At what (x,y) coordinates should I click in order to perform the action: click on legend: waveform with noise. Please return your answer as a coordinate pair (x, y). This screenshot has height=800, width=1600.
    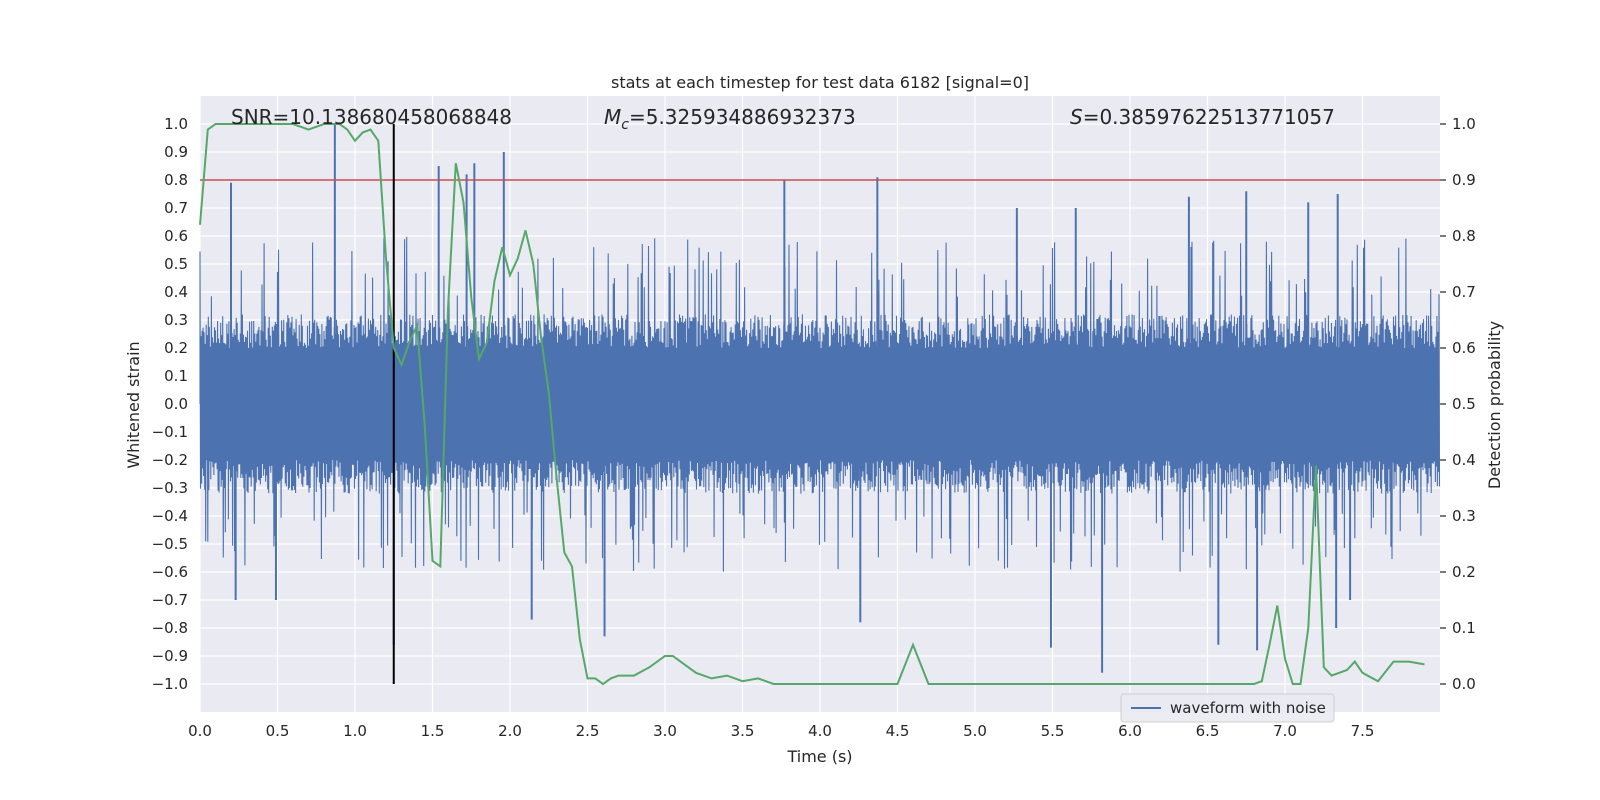
    Looking at the image, I should click on (1227, 708).